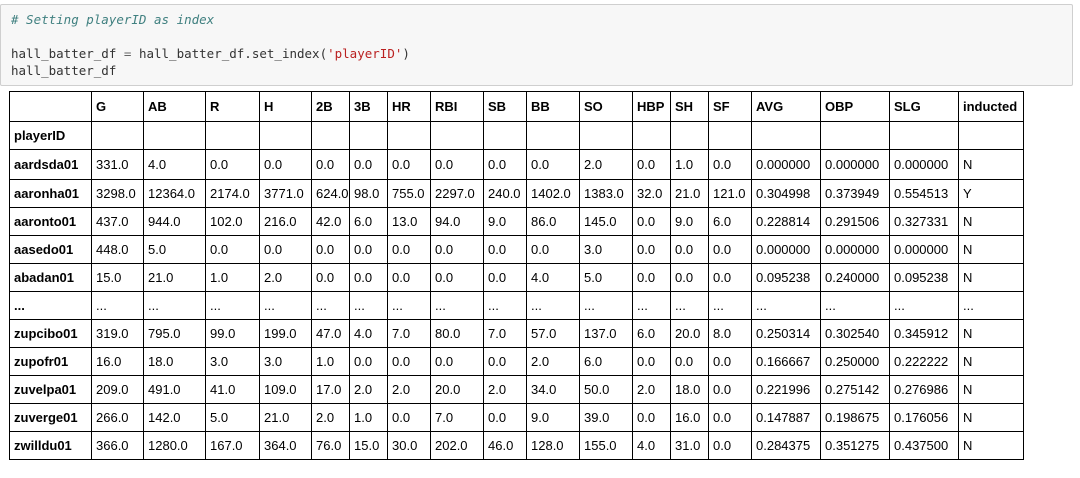 The height and width of the screenshot is (478, 1080). Describe the element at coordinates (174, 445) in the screenshot. I see `table-cell: 1280.0` at that location.